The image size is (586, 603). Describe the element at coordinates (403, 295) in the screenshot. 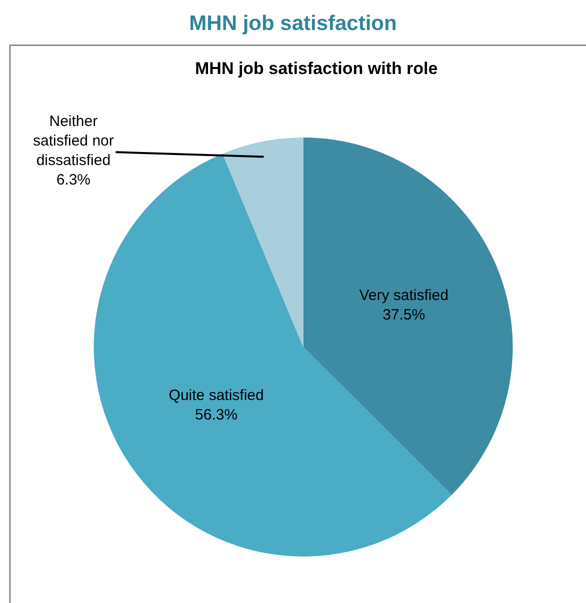

I see `slice-label: Very satisfied` at that location.